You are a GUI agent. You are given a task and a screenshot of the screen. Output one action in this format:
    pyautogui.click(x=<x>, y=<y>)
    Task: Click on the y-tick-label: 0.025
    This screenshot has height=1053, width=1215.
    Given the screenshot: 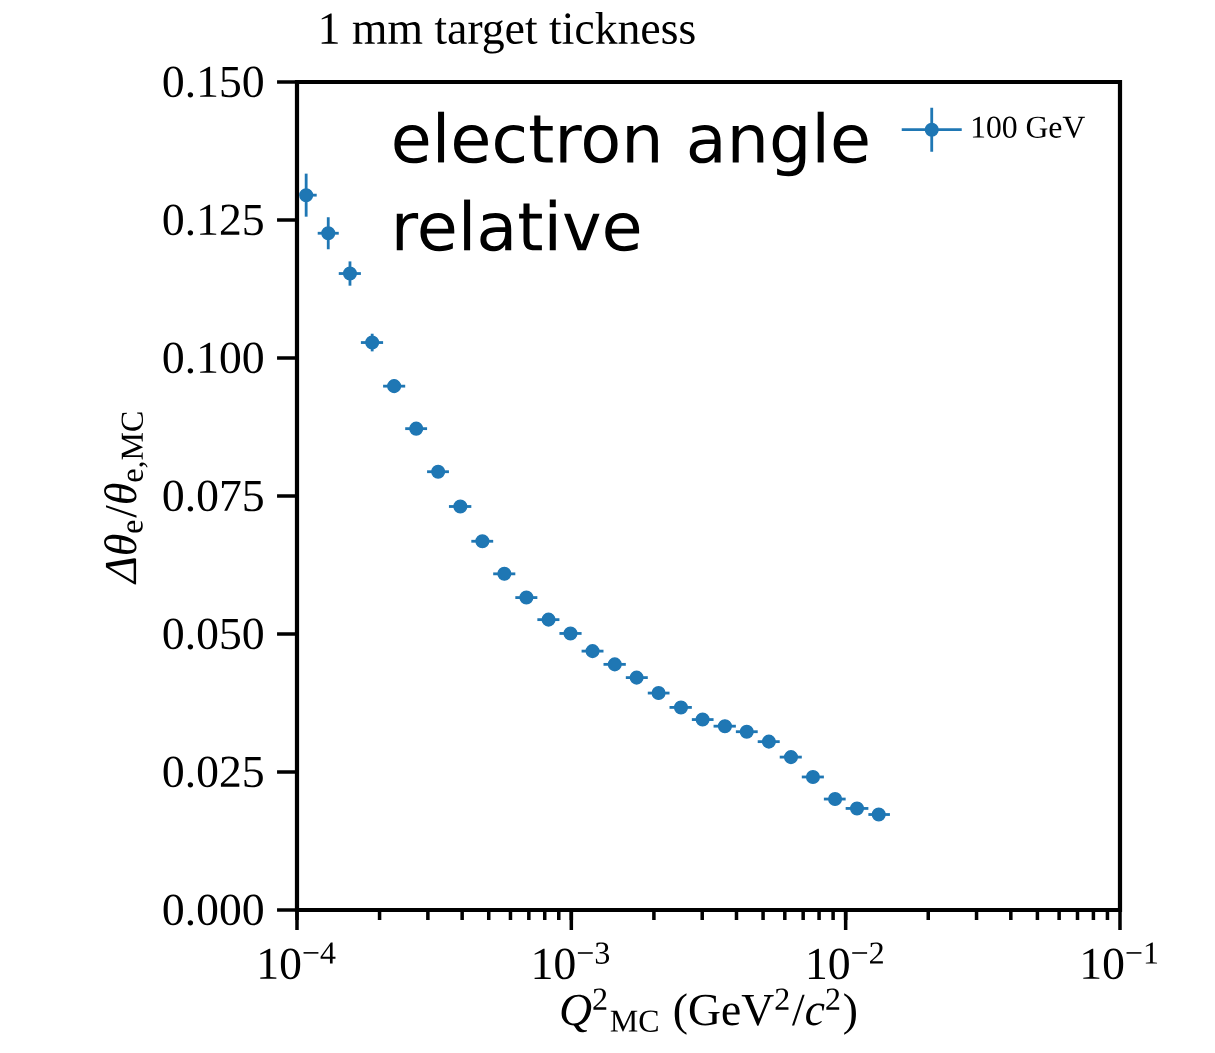 What is the action you would take?
    pyautogui.click(x=213, y=772)
    